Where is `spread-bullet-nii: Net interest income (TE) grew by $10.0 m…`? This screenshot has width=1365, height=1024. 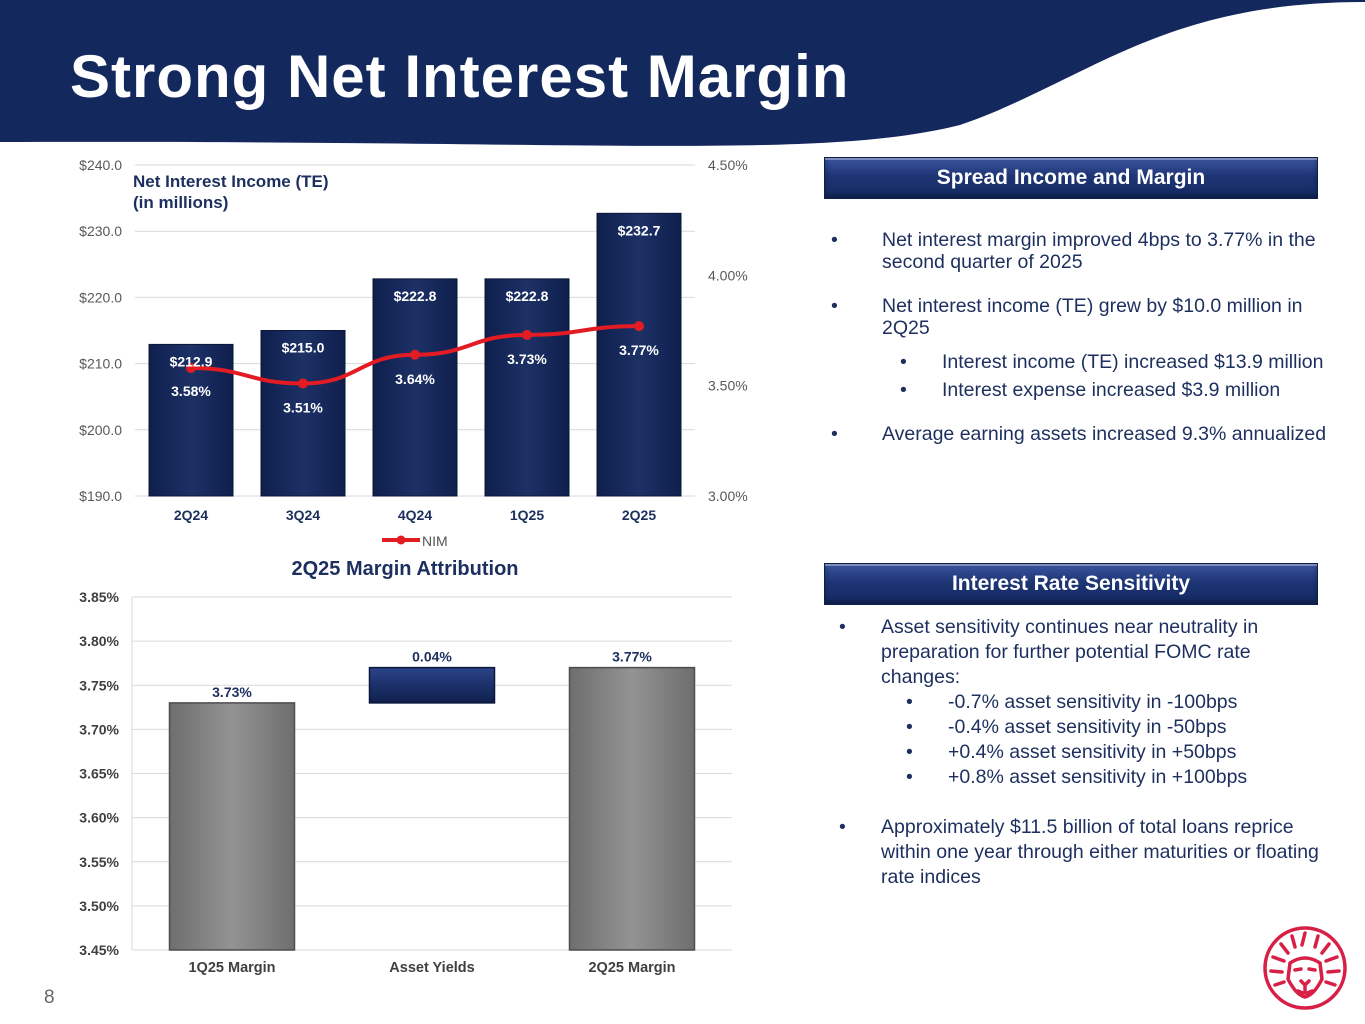 spread-bullet-nii: Net interest income (TE) grew by $10.0 m… is located at coordinates (1081, 348).